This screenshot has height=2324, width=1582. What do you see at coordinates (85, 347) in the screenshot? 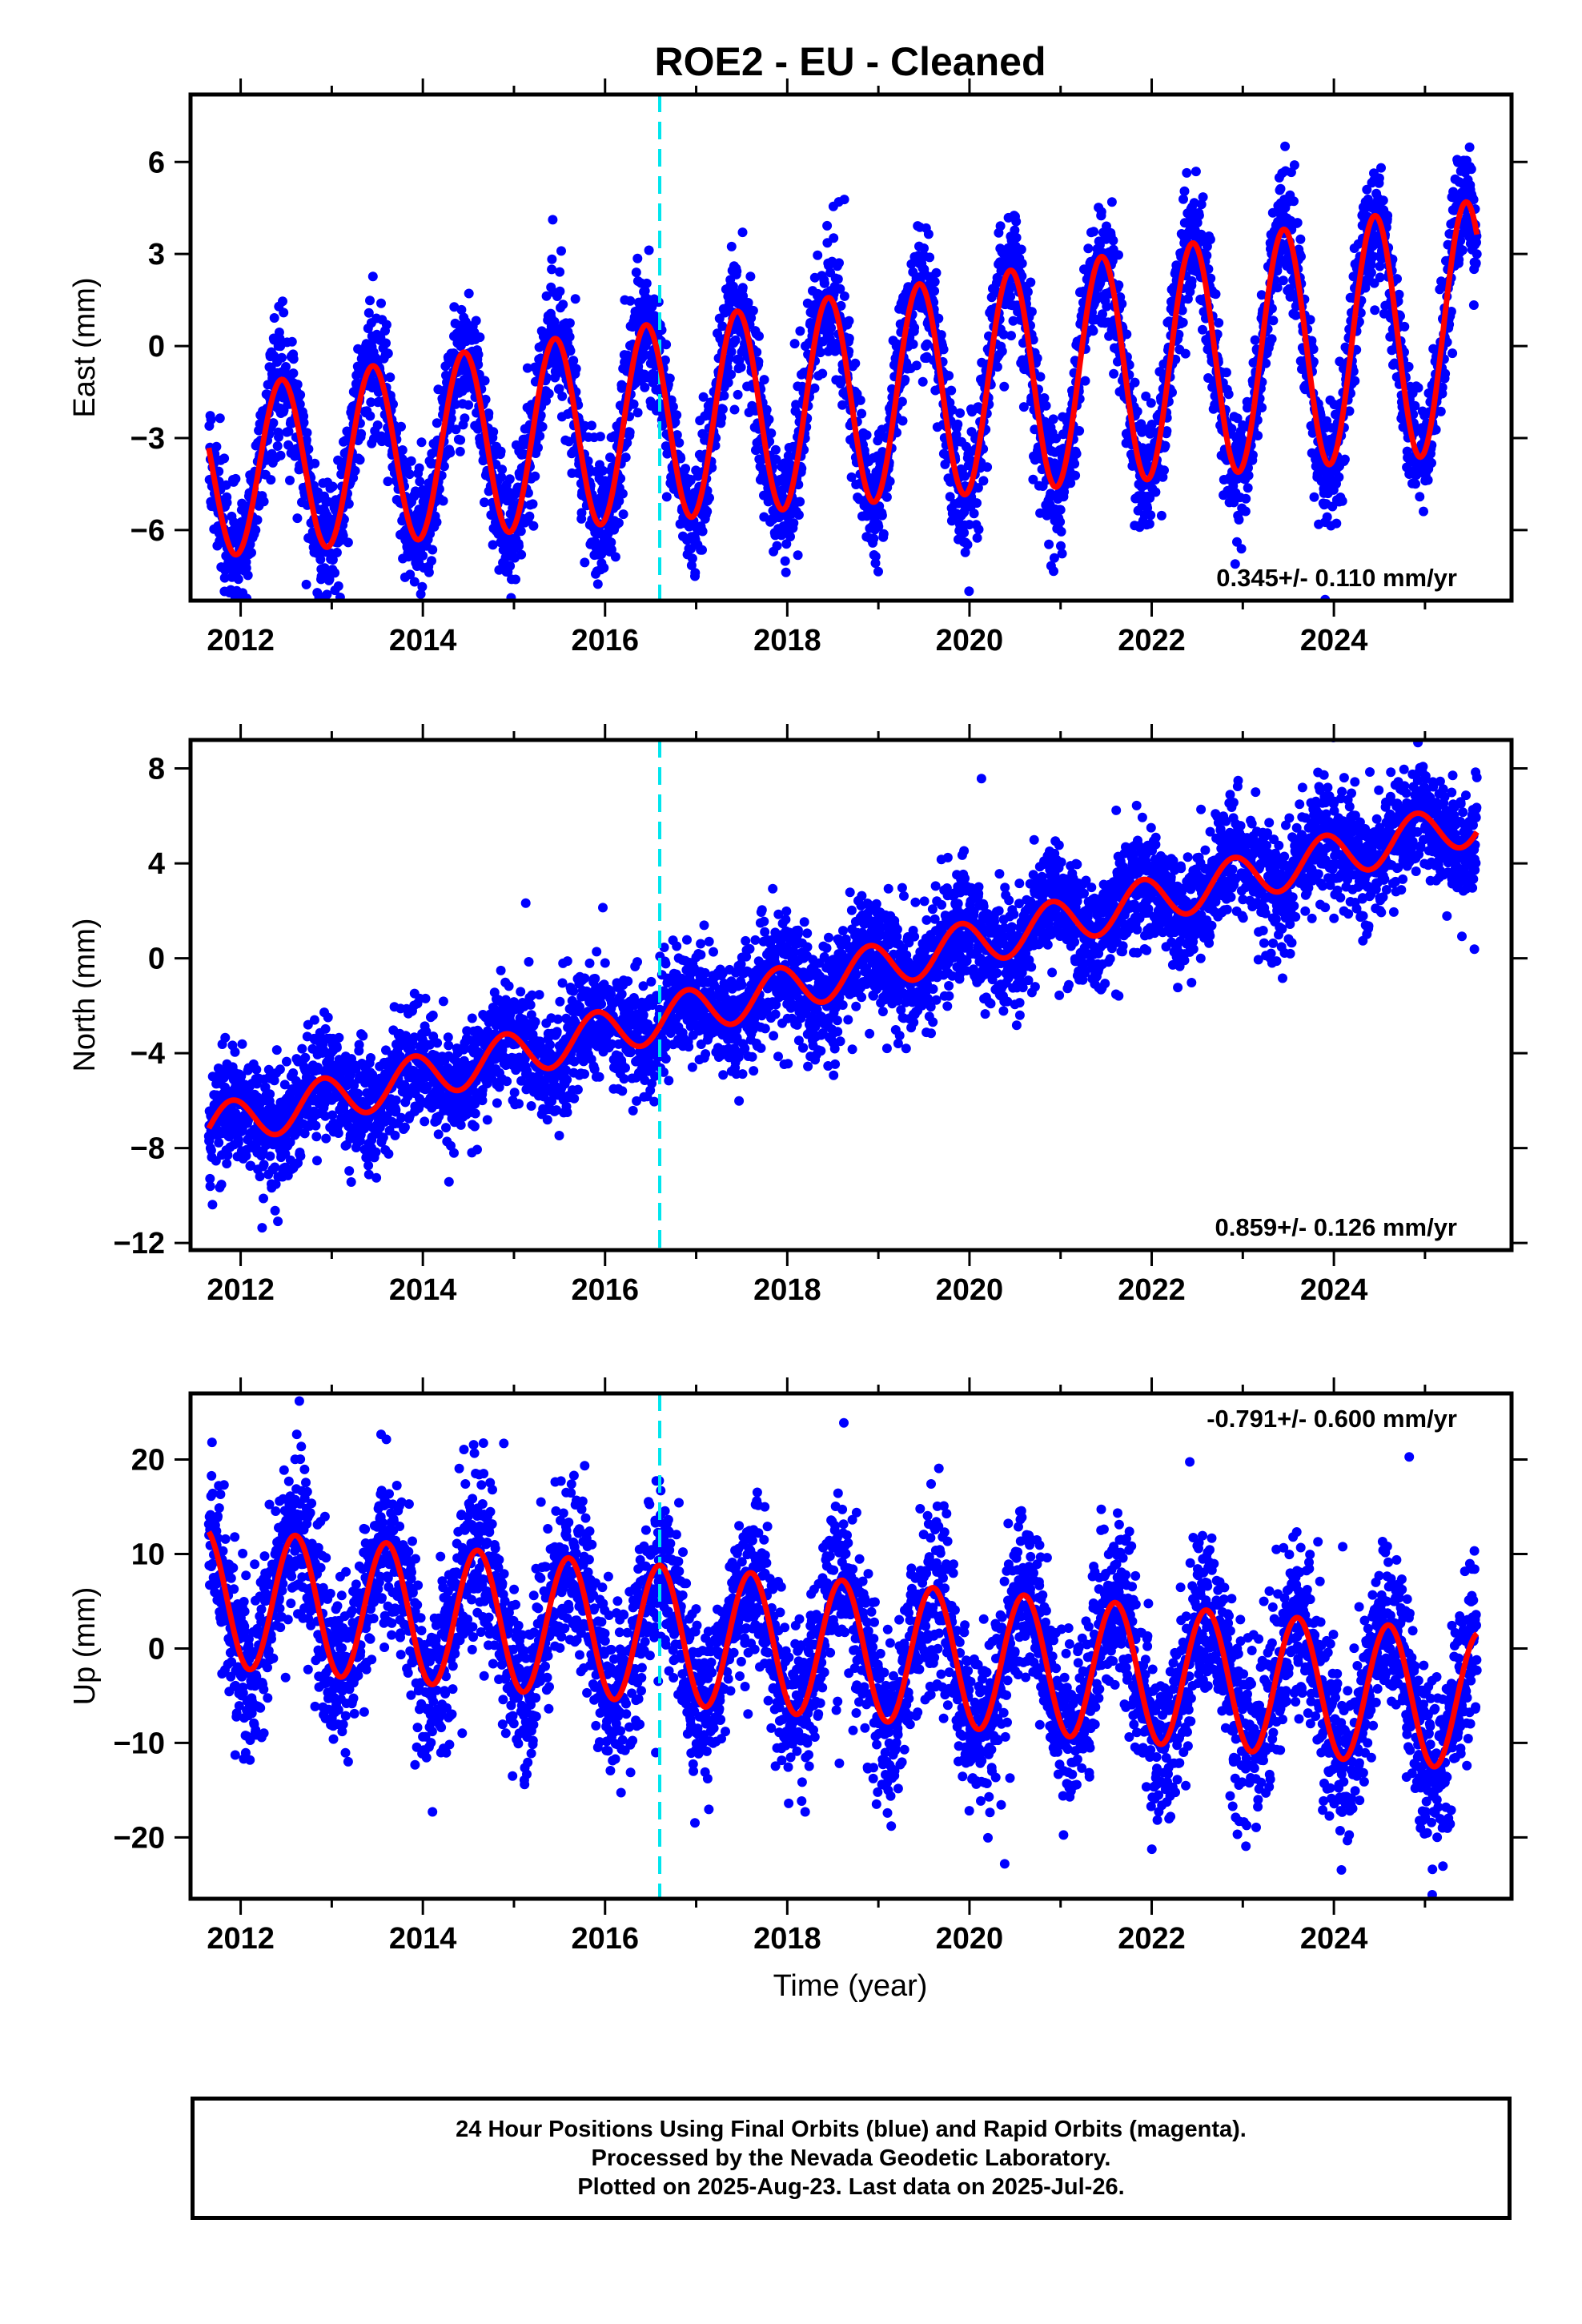
I see `east-ylabel: East (mm)` at bounding box center [85, 347].